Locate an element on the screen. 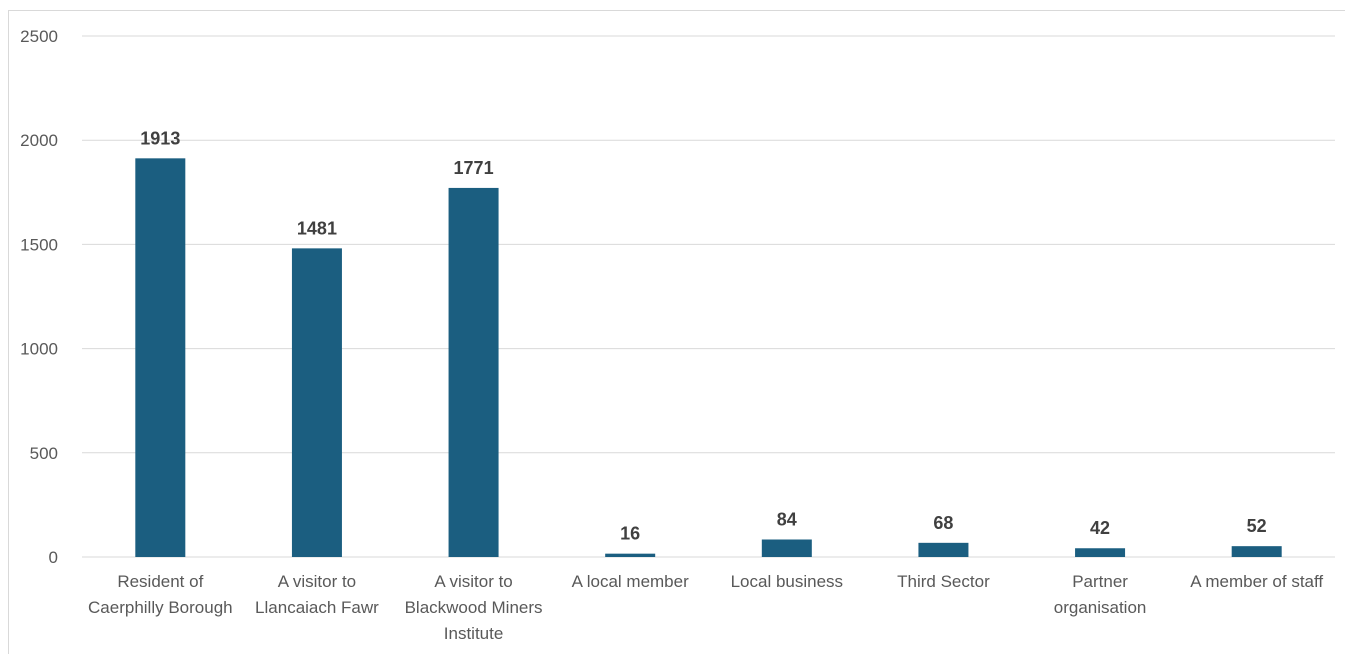 The height and width of the screenshot is (654, 1346). x-tick-label: Local business is located at coordinates (787, 581).